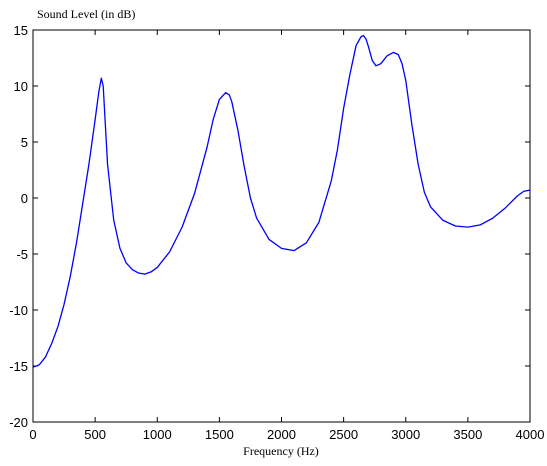  Describe the element at coordinates (405, 434) in the screenshot. I see `x-tick-label: 3000` at that location.